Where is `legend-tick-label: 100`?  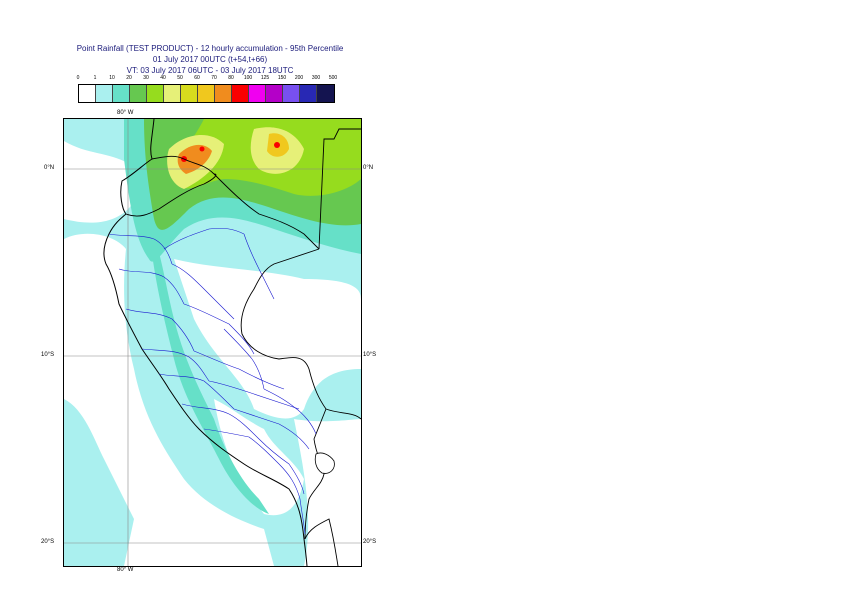
legend-tick-label: 100 is located at coordinates (248, 78).